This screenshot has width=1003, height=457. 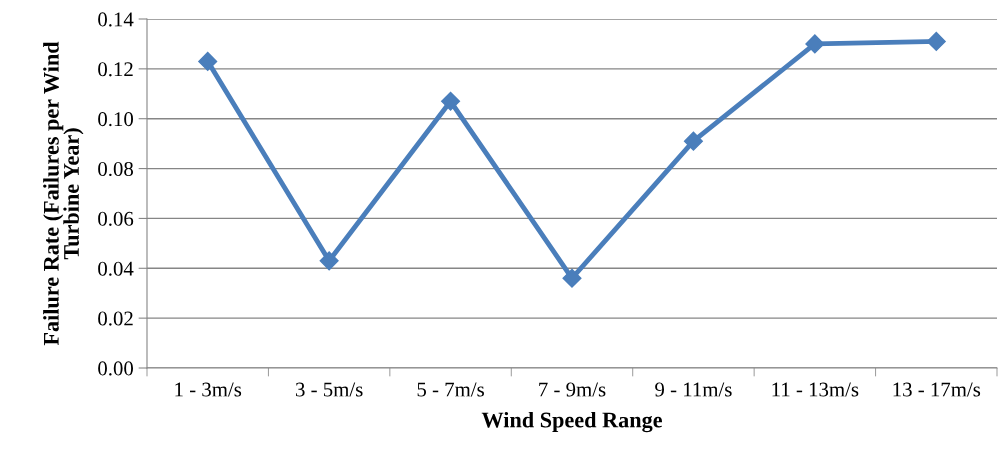 I want to click on y-tick-label: 0.02, so click(x=115, y=318).